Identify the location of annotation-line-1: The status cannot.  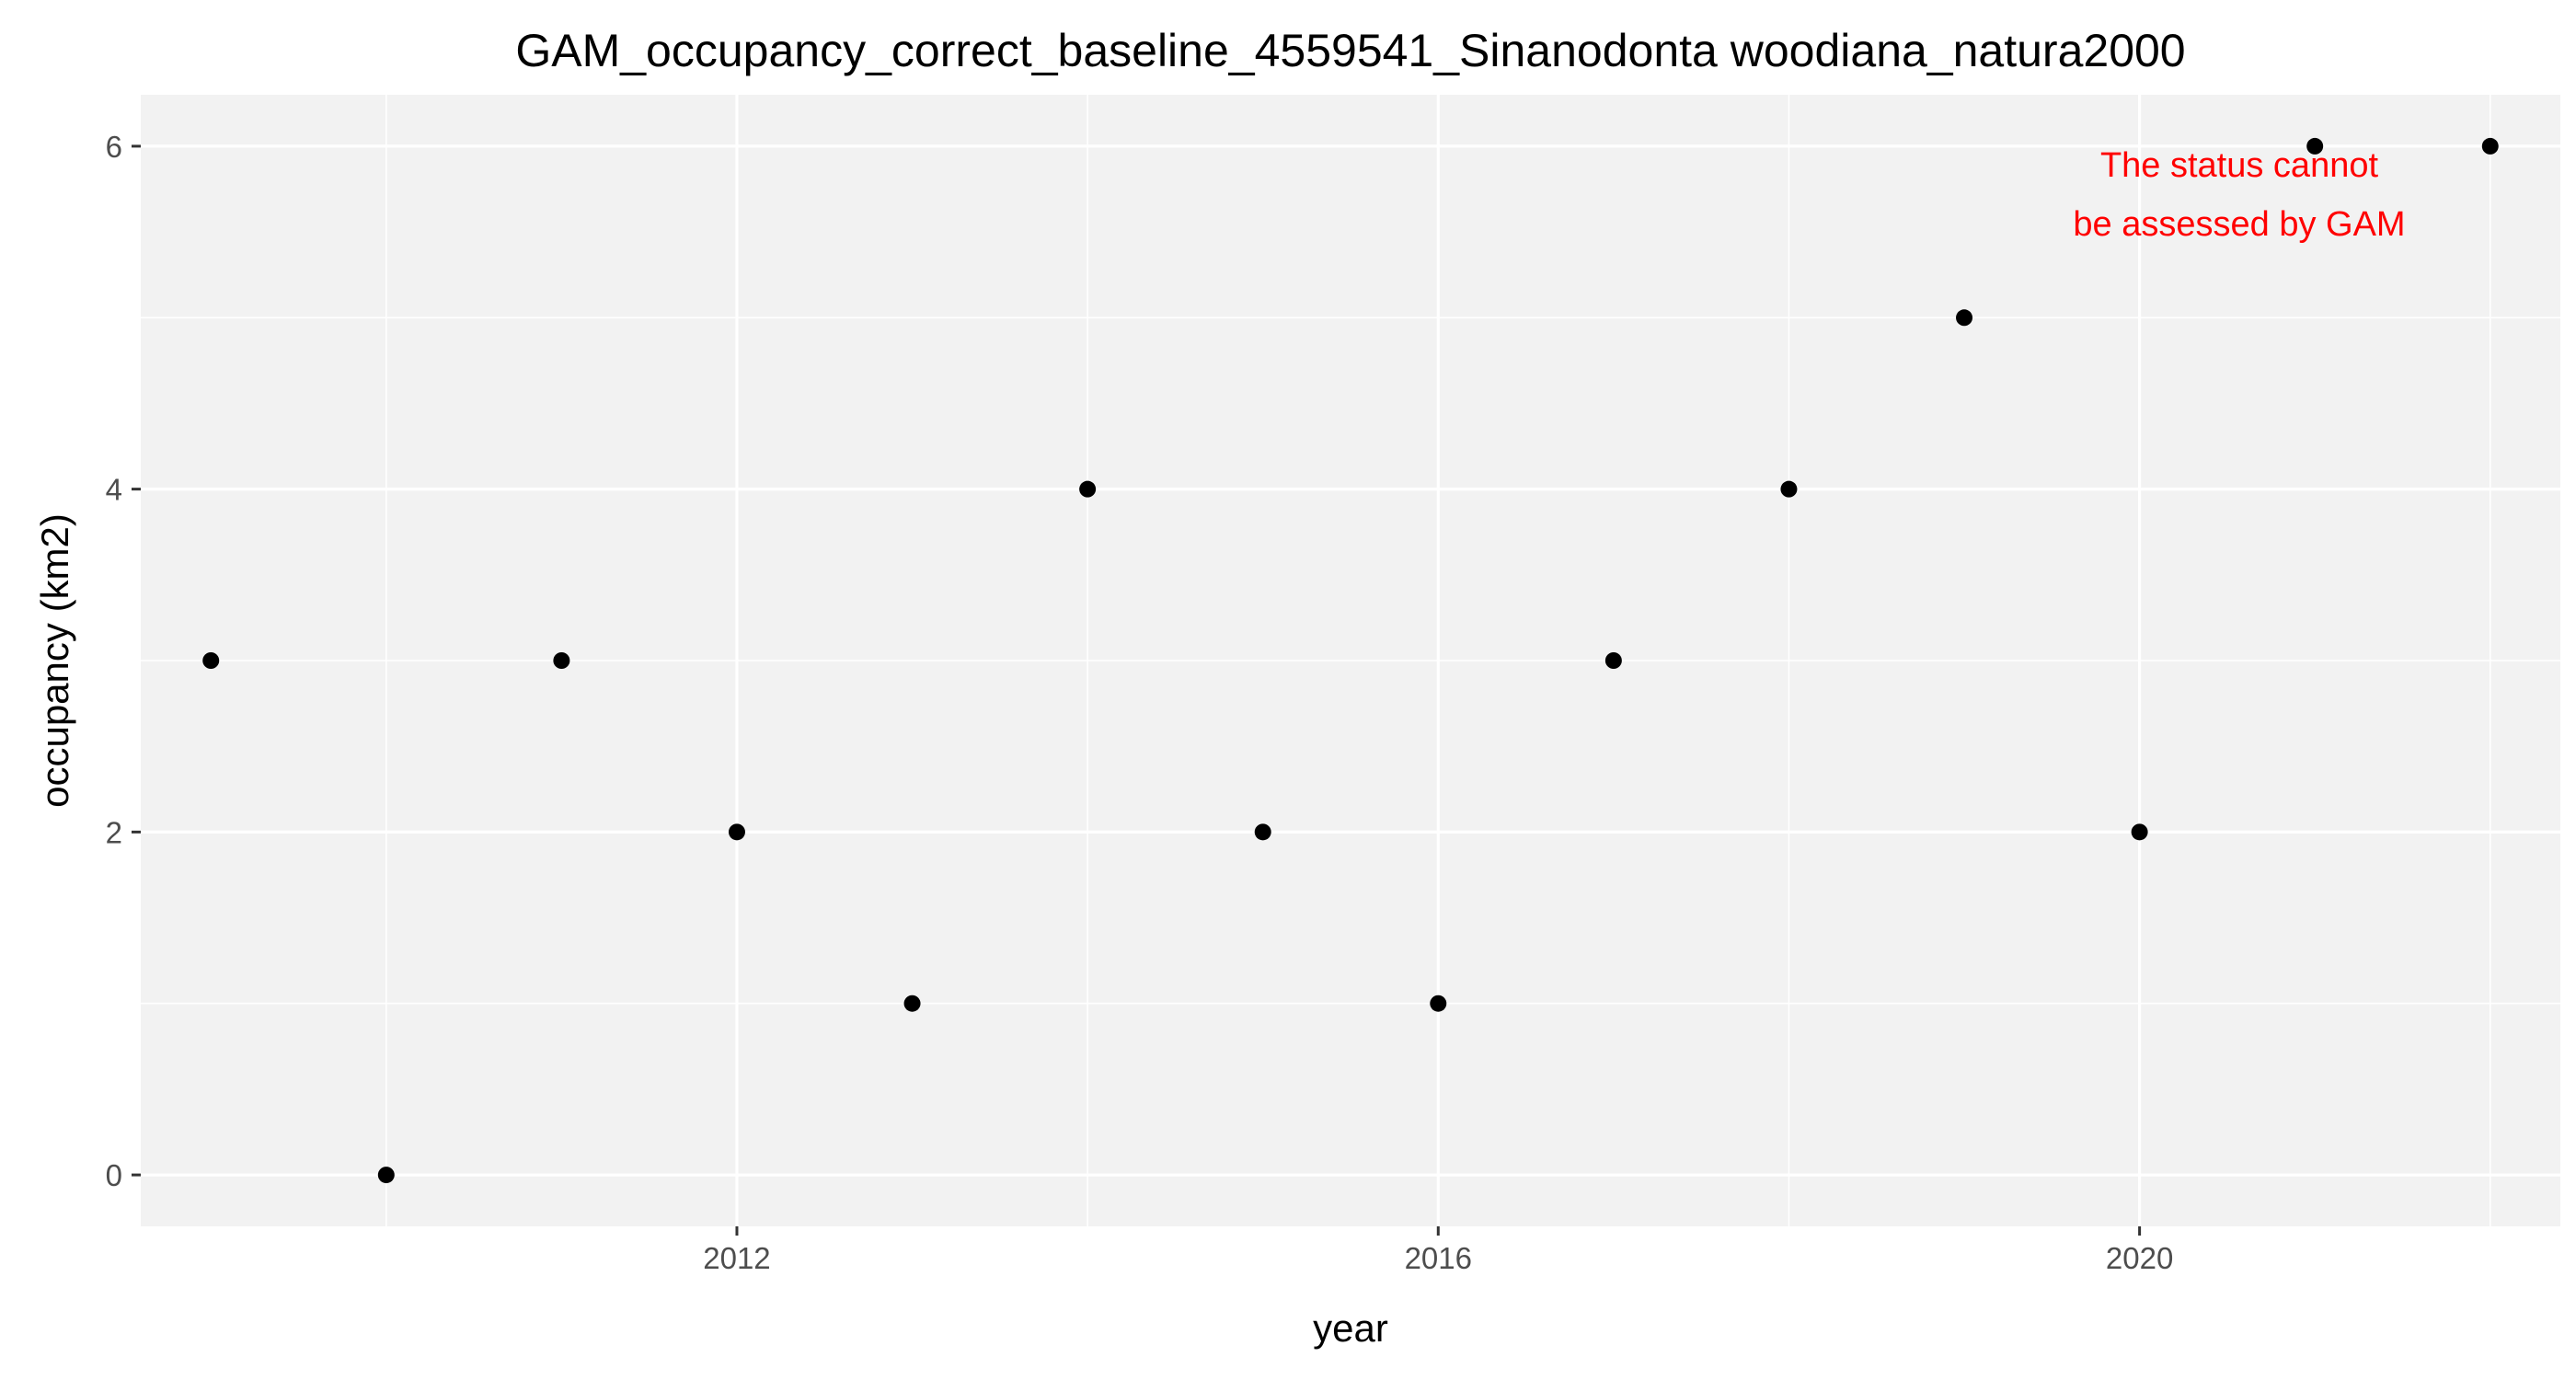
(2239, 165).